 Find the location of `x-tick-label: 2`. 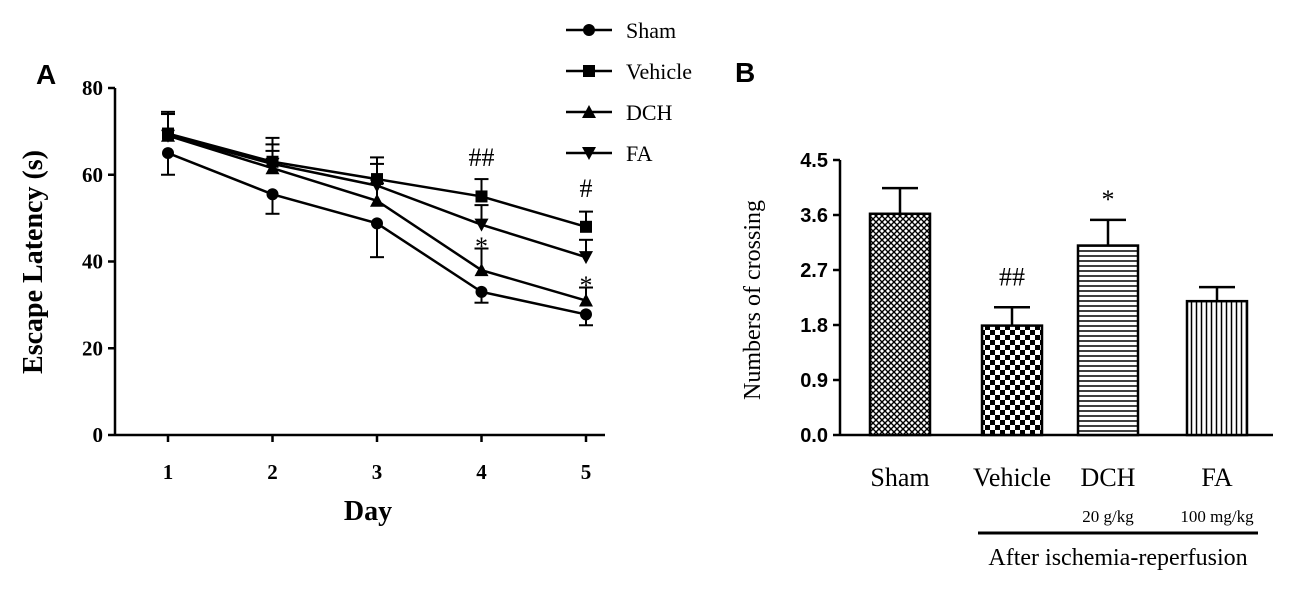

x-tick-label: 2 is located at coordinates (272, 472).